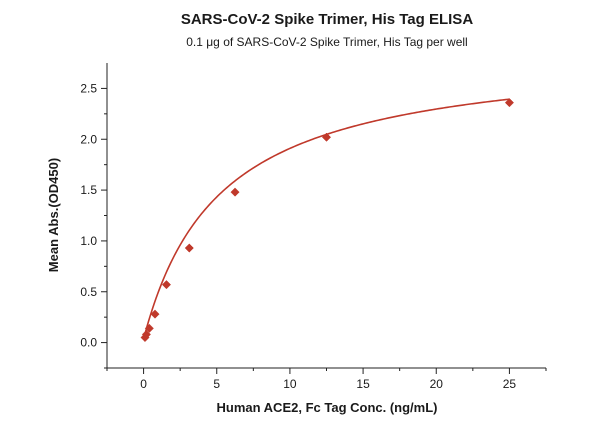  What do you see at coordinates (88, 190) in the screenshot?
I see `y-tick-label: 1.5` at bounding box center [88, 190].